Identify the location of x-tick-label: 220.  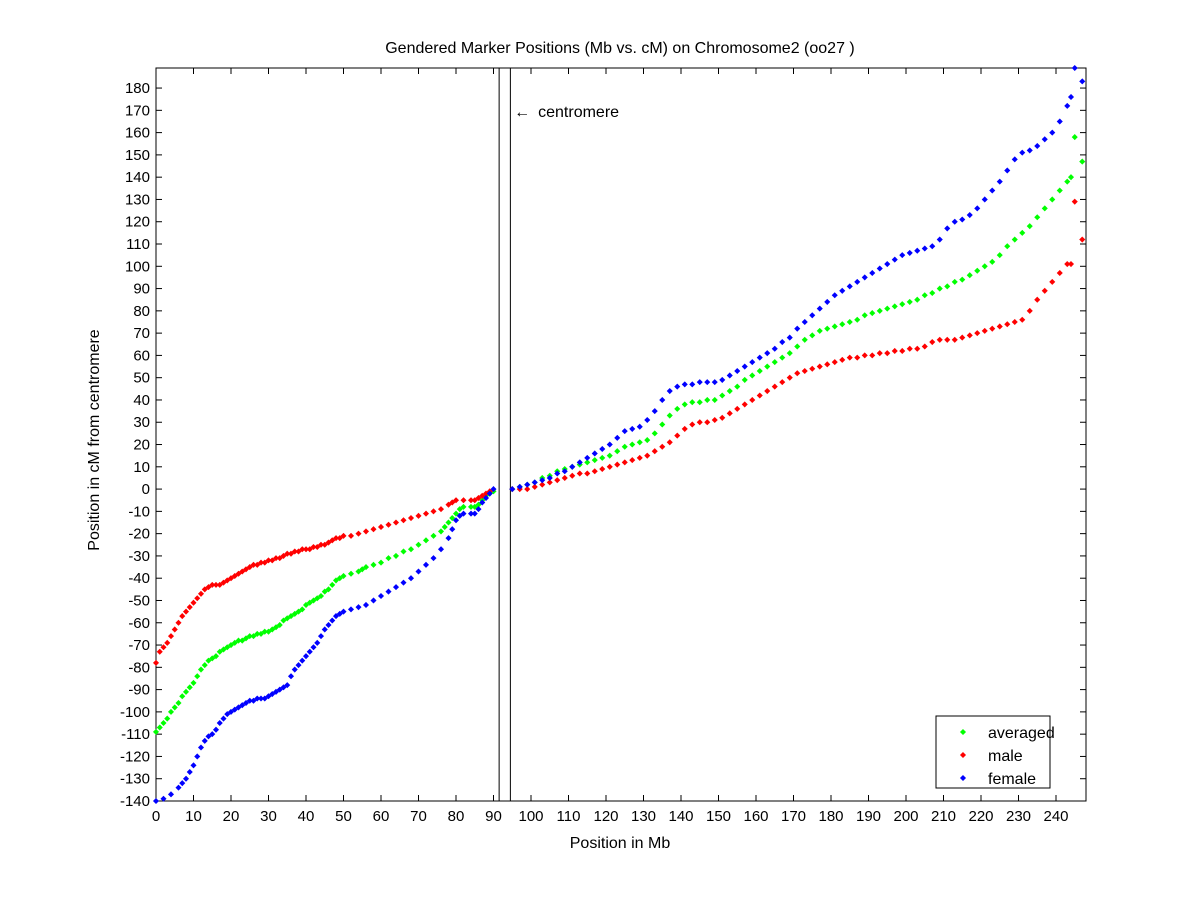
(980, 816).